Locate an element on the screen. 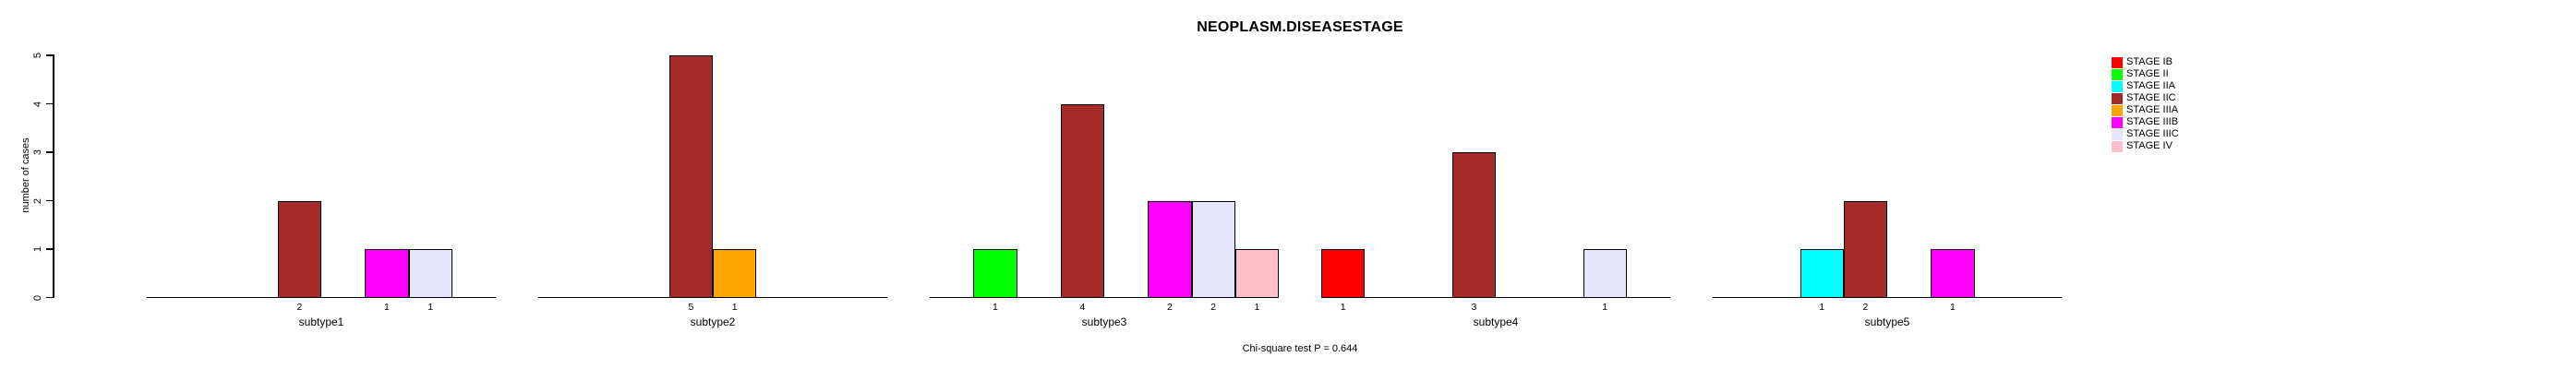  bar-subtype4-stage-ib is located at coordinates (1343, 273).